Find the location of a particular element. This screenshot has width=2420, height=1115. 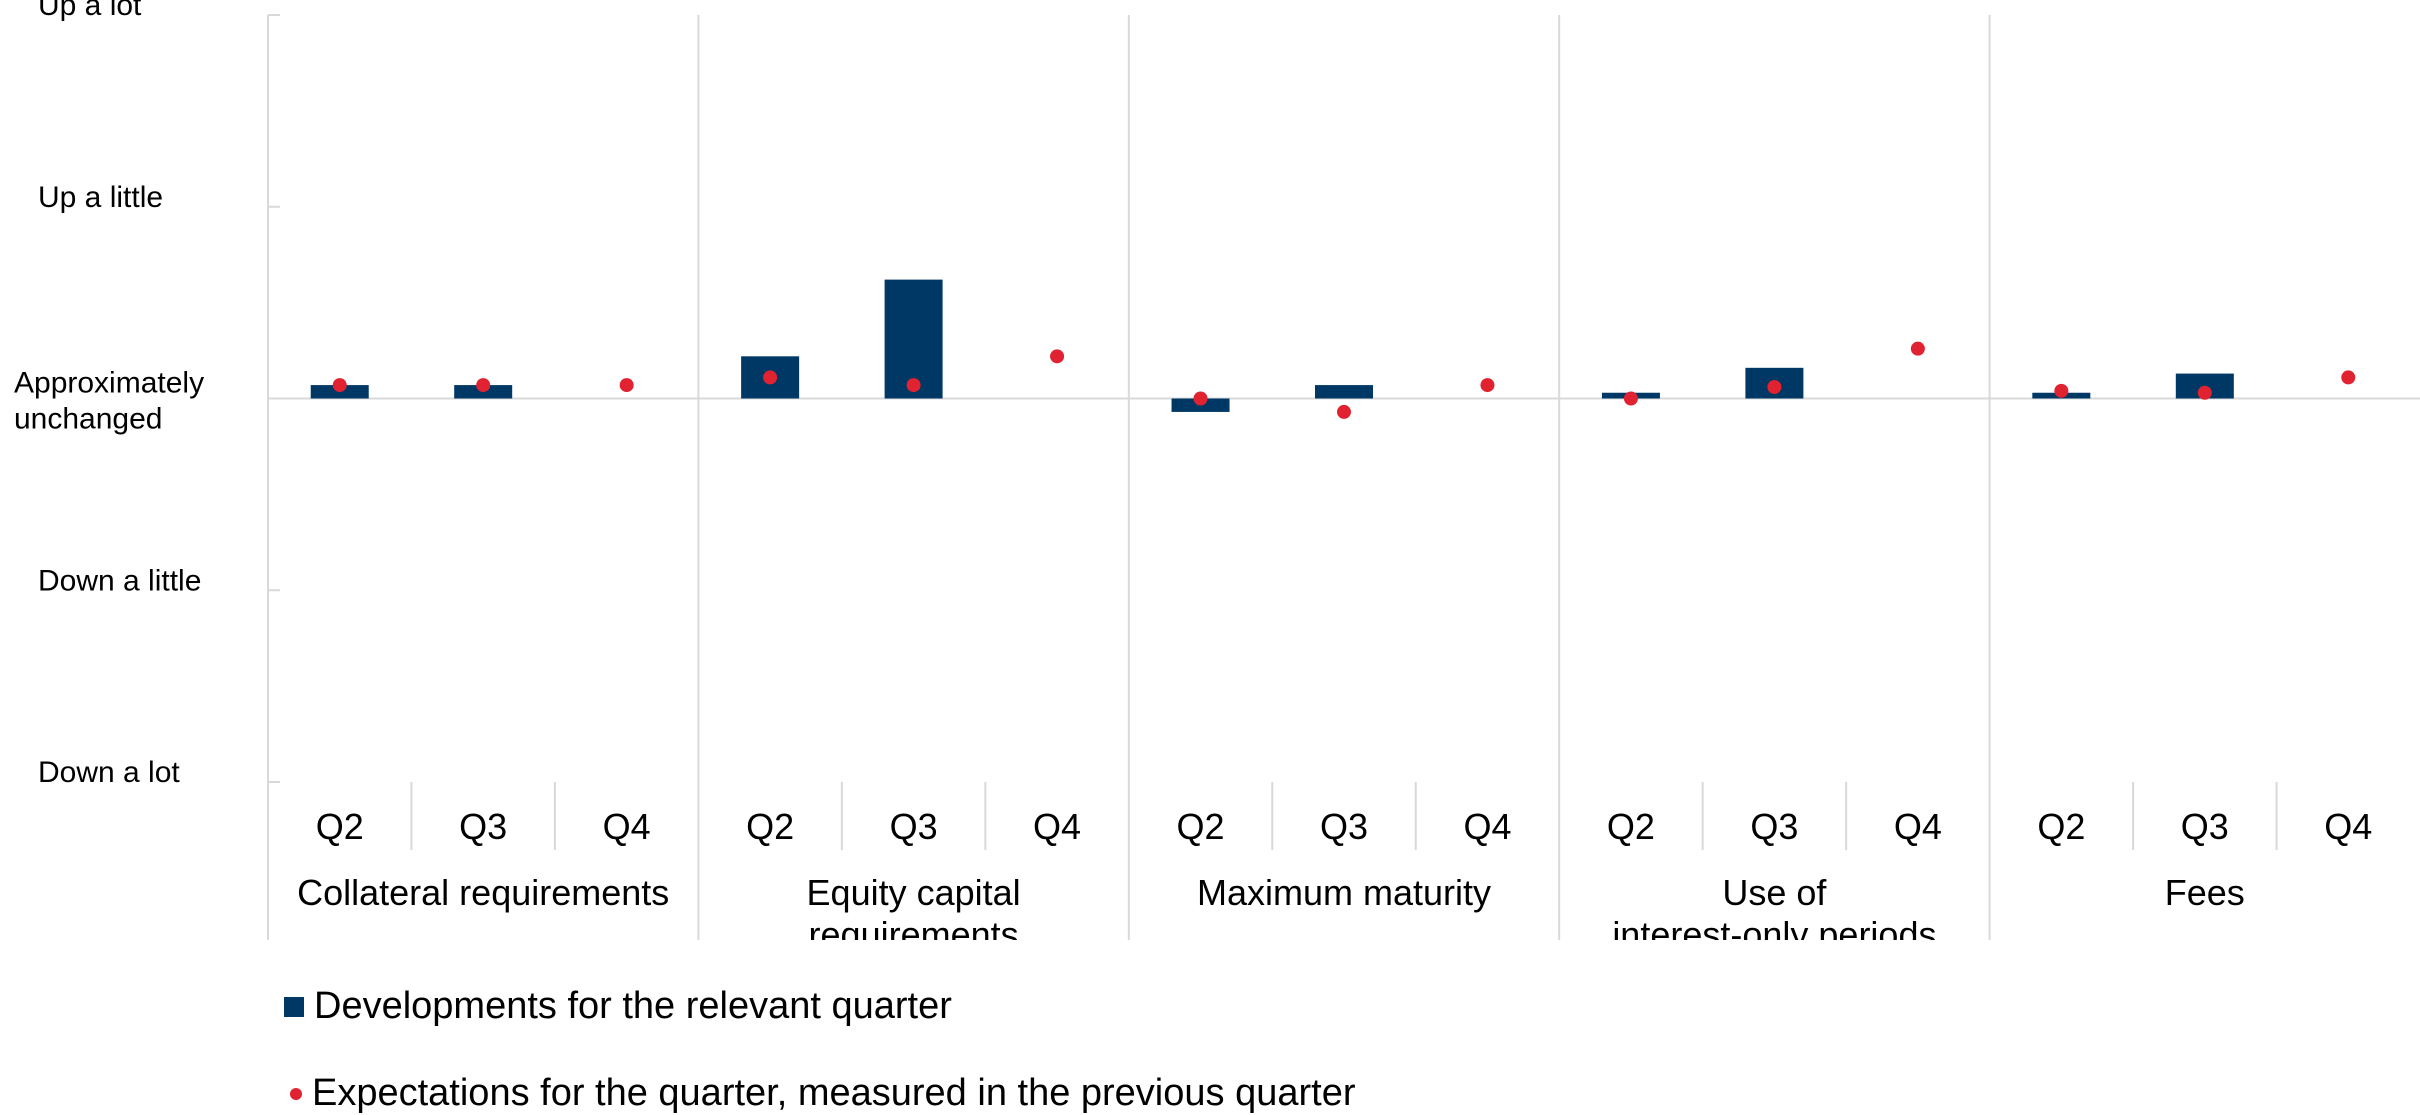

expectations-dot-icon is located at coordinates (296, 1093).